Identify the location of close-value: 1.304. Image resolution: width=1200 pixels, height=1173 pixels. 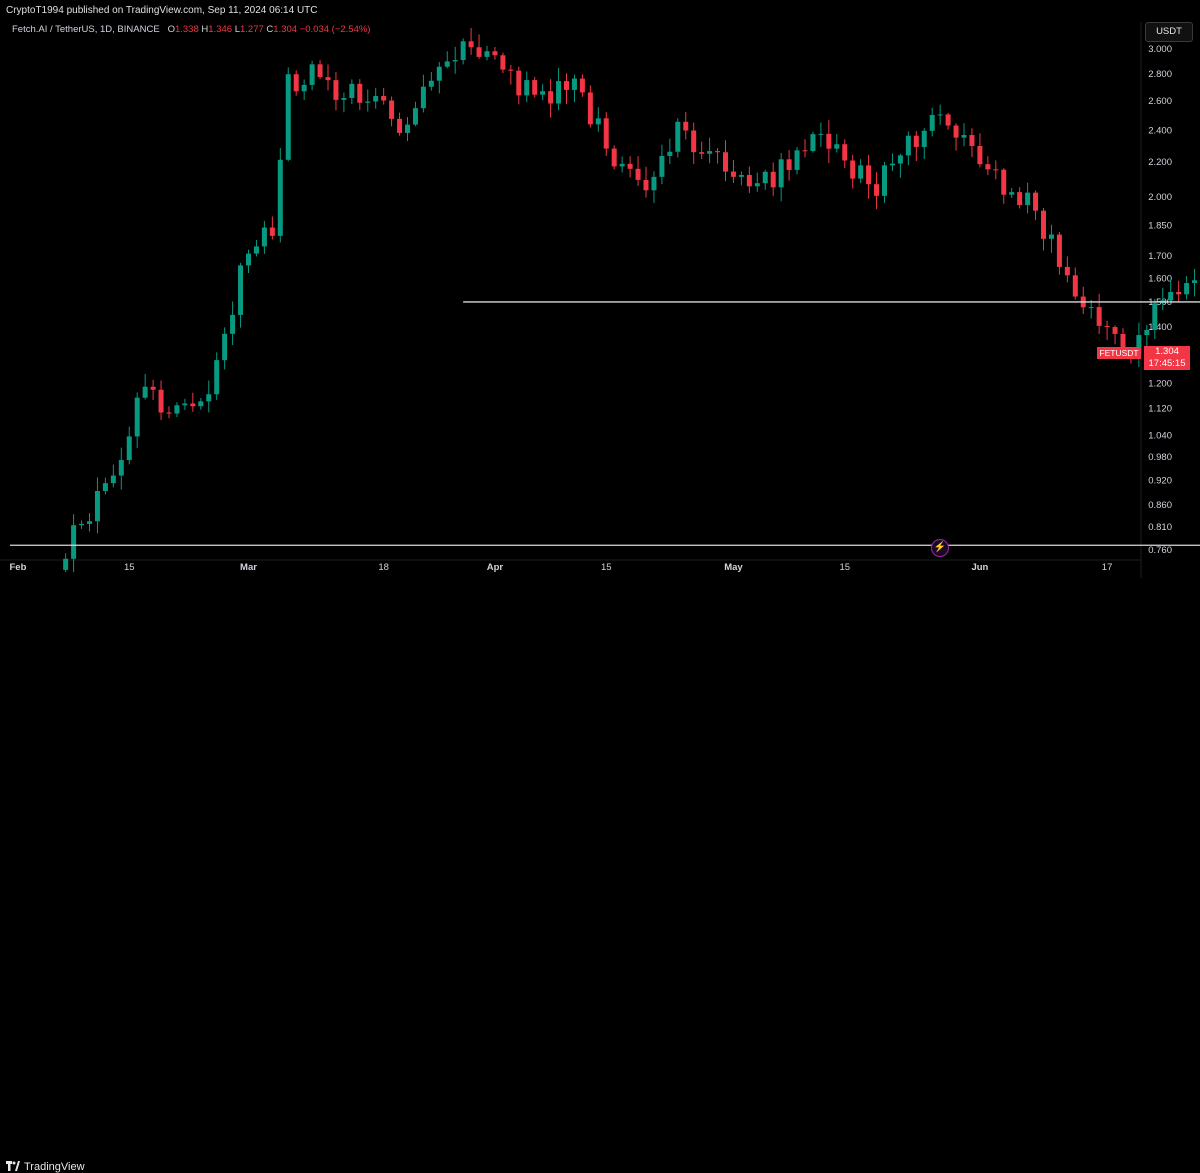
(285, 29).